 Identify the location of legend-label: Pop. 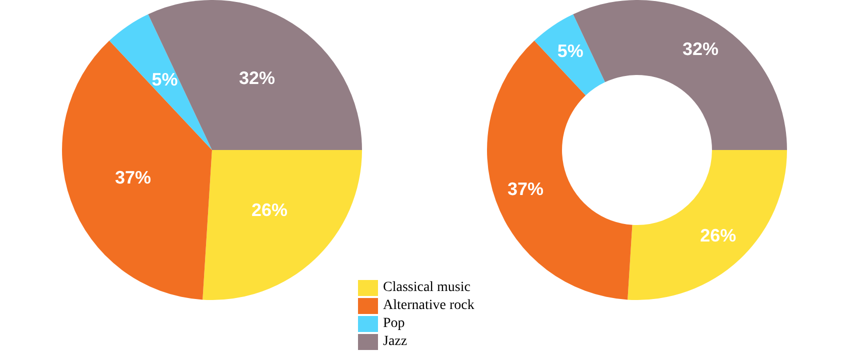
(394, 324).